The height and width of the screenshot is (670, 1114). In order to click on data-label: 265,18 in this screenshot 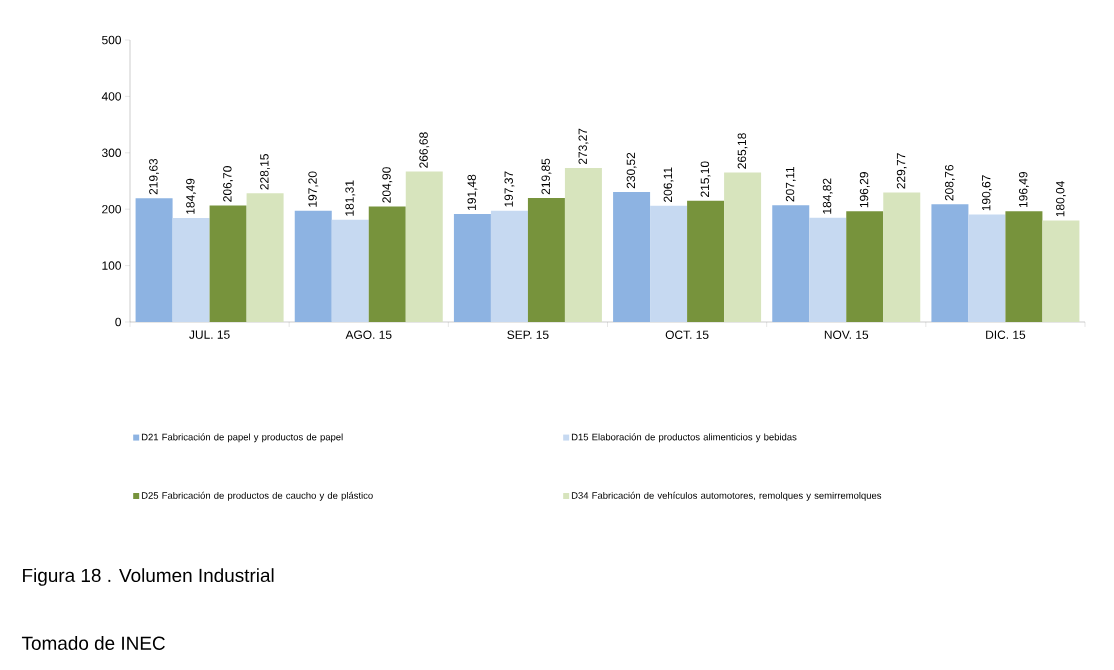, I will do `click(742, 151)`.